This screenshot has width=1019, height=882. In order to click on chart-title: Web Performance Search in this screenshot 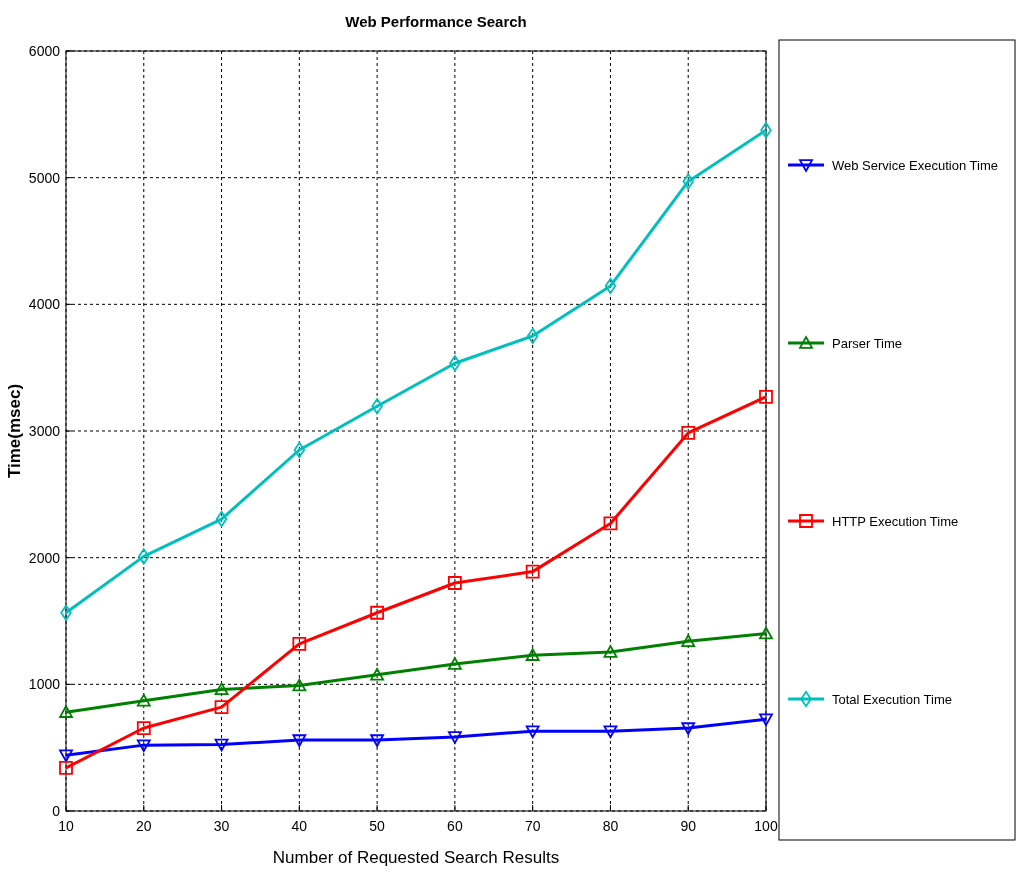, I will do `click(436, 21)`.